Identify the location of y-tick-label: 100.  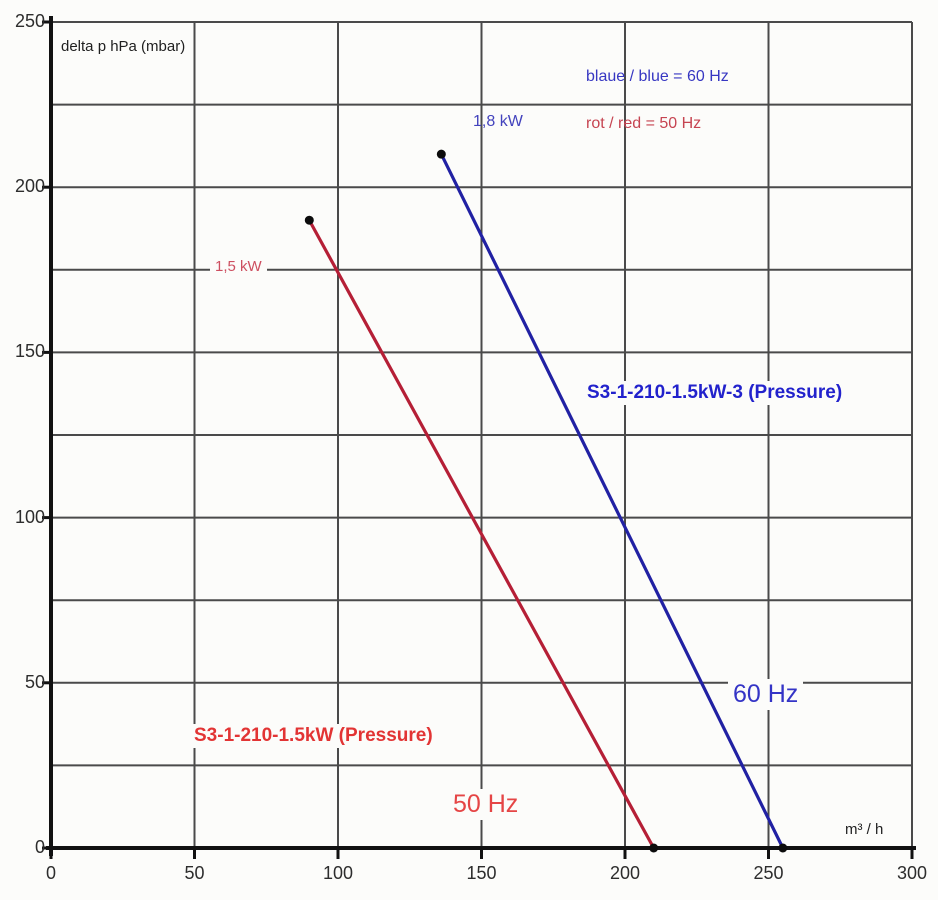
(29, 516).